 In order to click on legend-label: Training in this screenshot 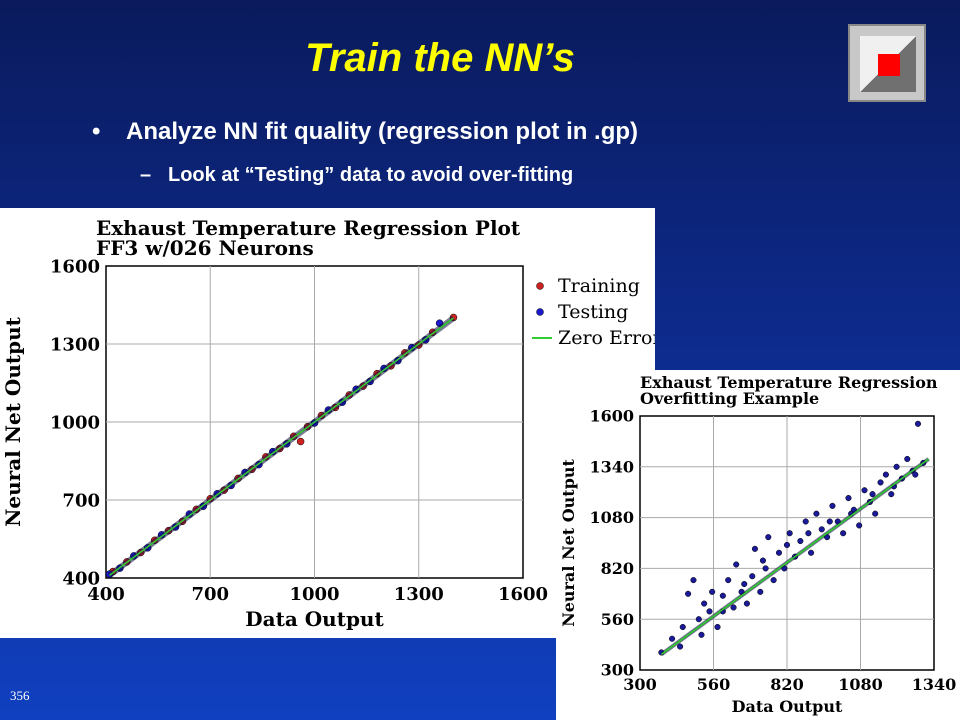, I will do `click(599, 286)`.